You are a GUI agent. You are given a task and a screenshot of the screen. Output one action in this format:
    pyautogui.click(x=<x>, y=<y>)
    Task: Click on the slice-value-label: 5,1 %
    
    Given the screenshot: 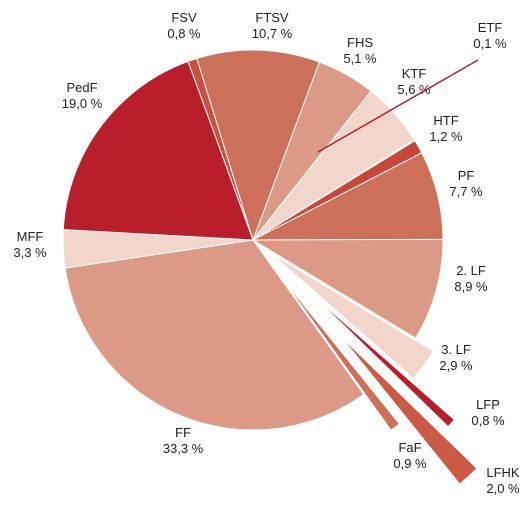 What is the action you would take?
    pyautogui.click(x=360, y=58)
    